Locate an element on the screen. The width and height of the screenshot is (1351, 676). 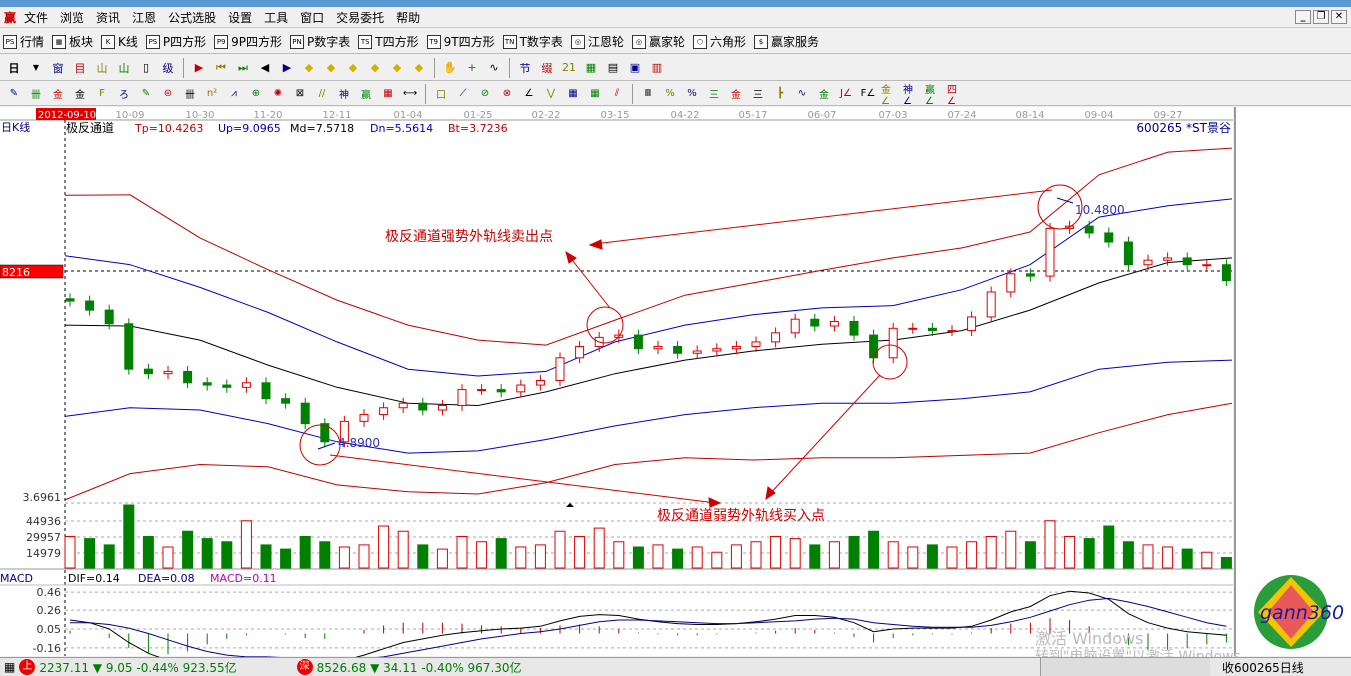
period-selector: 日 is located at coordinates (14, 68).